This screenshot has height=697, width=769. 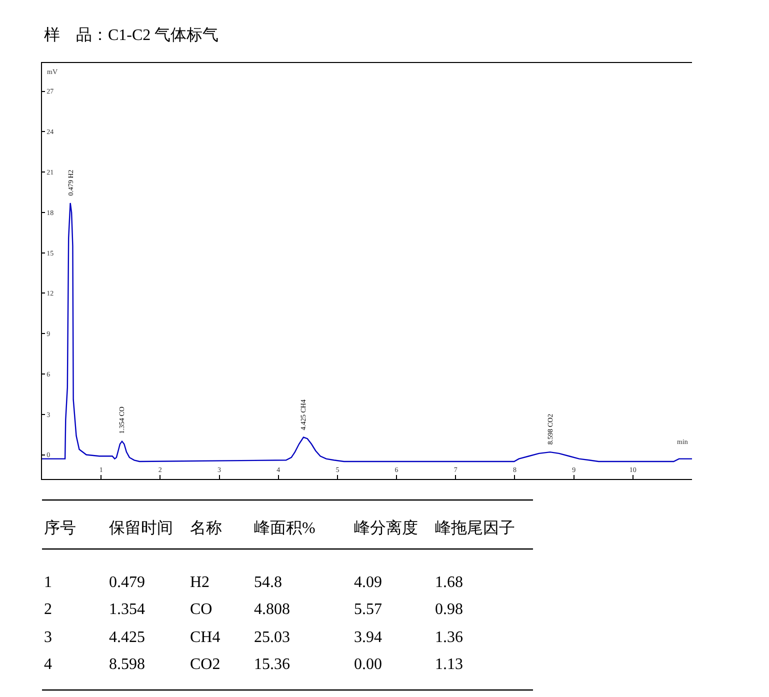 What do you see at coordinates (368, 664) in the screenshot?
I see `text: 0.00` at bounding box center [368, 664].